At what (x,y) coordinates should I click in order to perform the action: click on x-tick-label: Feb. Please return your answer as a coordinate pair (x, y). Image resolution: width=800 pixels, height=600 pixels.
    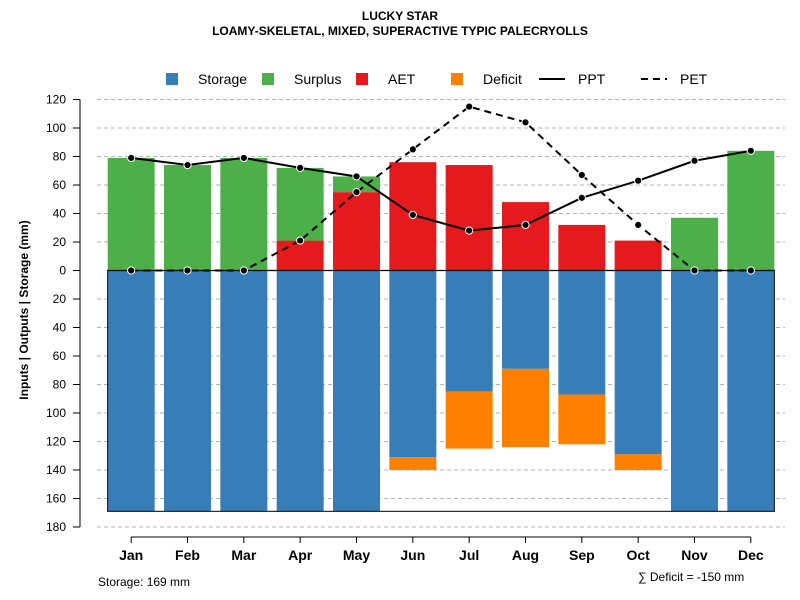
    Looking at the image, I should click on (187, 555).